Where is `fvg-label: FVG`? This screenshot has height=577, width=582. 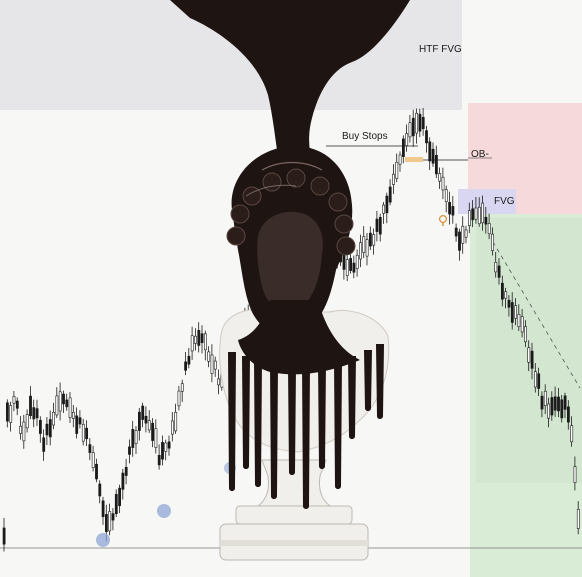
fvg-label: FVG is located at coordinates (504, 201).